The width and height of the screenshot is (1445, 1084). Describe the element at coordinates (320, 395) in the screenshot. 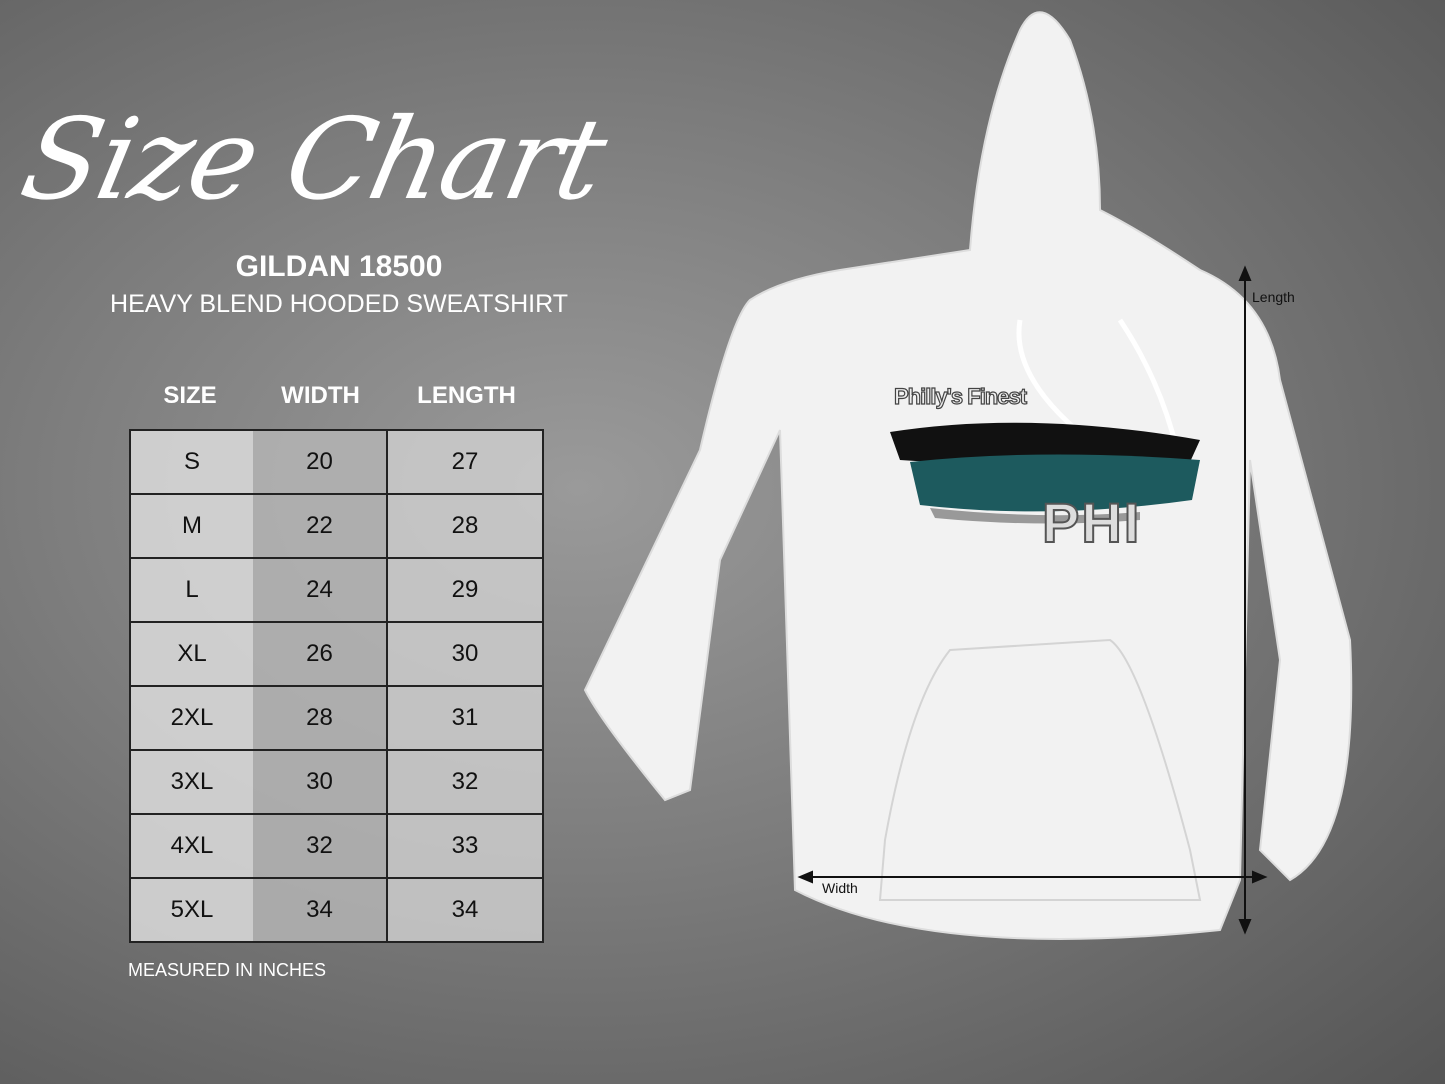

I see `header-width: WIDTH` at that location.